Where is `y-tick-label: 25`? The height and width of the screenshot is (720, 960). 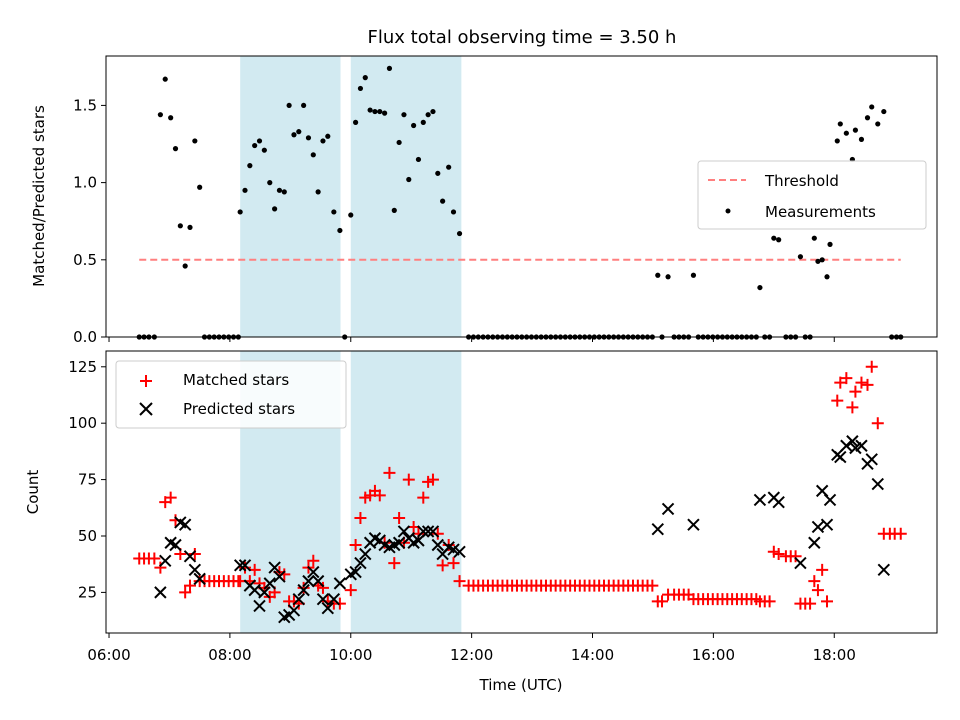
y-tick-label: 25 is located at coordinates (87, 592).